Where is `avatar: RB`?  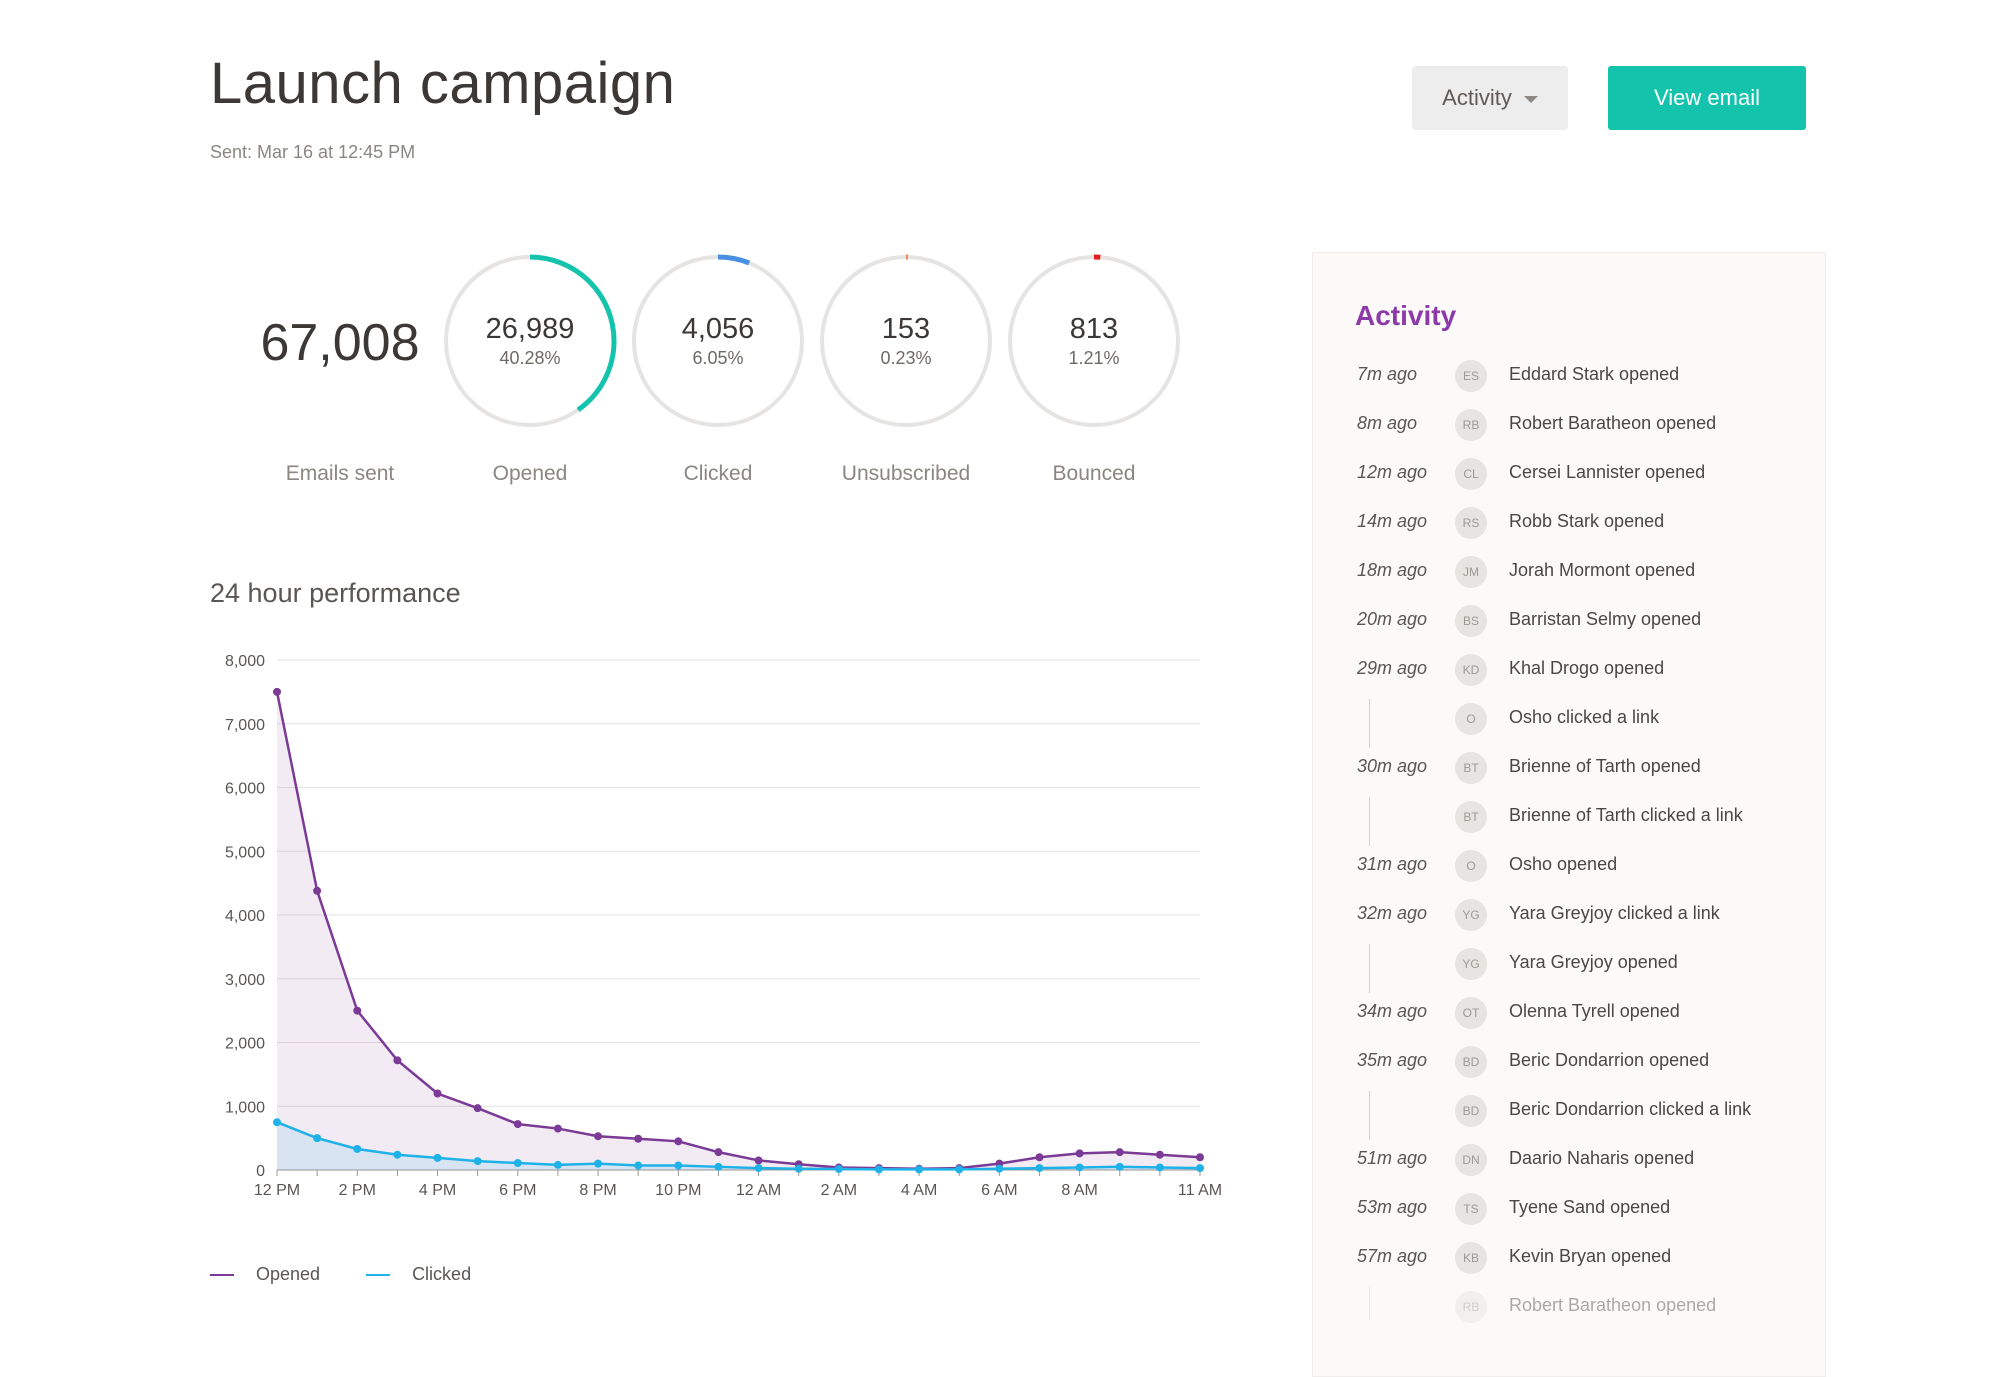
avatar: RB is located at coordinates (1471, 425).